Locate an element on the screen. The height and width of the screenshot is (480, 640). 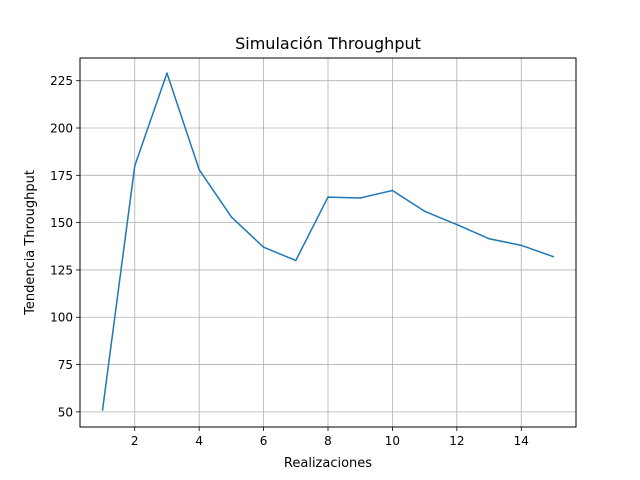
x-tick-label: 10 is located at coordinates (392, 441).